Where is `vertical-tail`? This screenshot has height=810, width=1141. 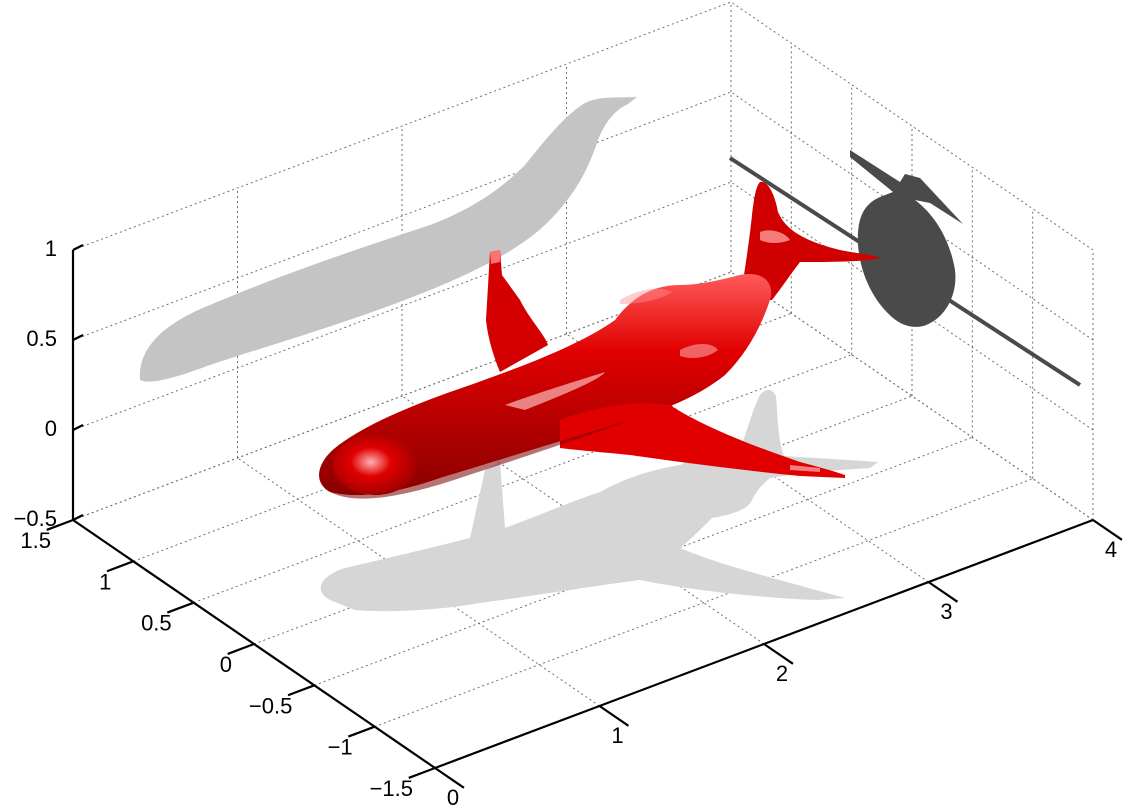
vertical-tail is located at coordinates (810, 240).